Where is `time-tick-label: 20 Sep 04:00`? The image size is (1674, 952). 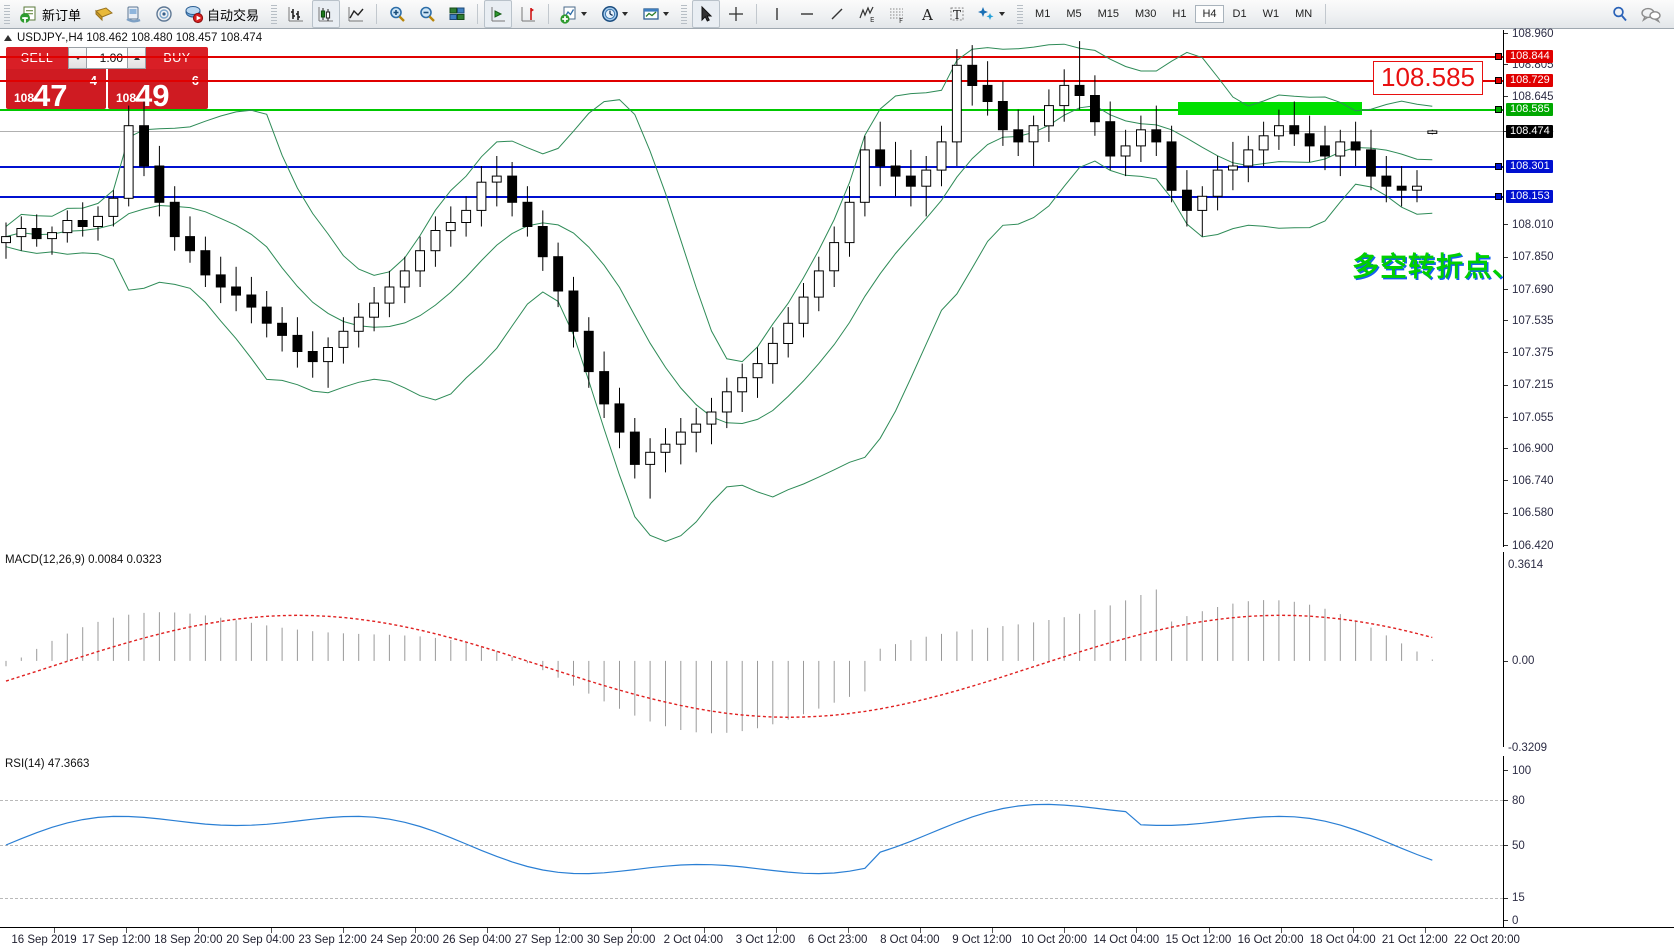 time-tick-label: 20 Sep 04:00 is located at coordinates (260, 940).